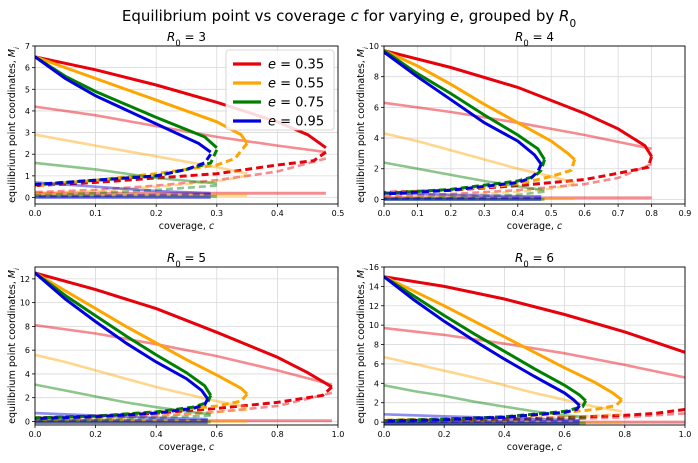 Image resolution: width=698 pixels, height=463 pixels. Describe the element at coordinates (534, 39) in the screenshot. I see `panel-title: R0 = 4` at that location.